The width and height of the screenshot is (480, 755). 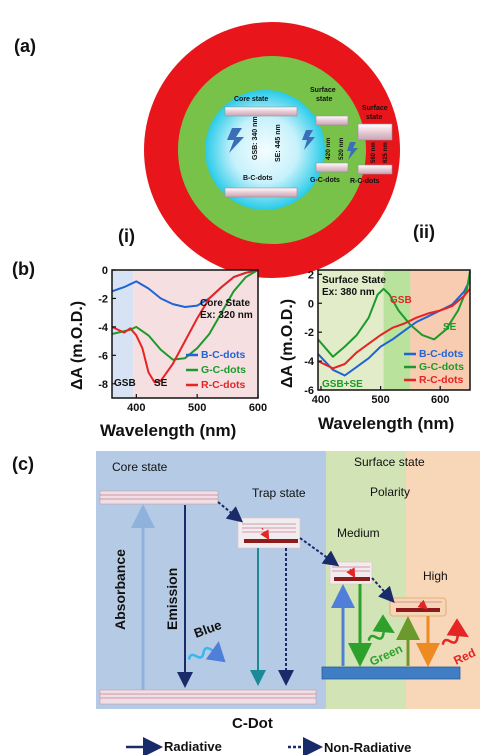 What do you see at coordinates (358, 533) in the screenshot?
I see `medium-label: Medium` at bounding box center [358, 533].